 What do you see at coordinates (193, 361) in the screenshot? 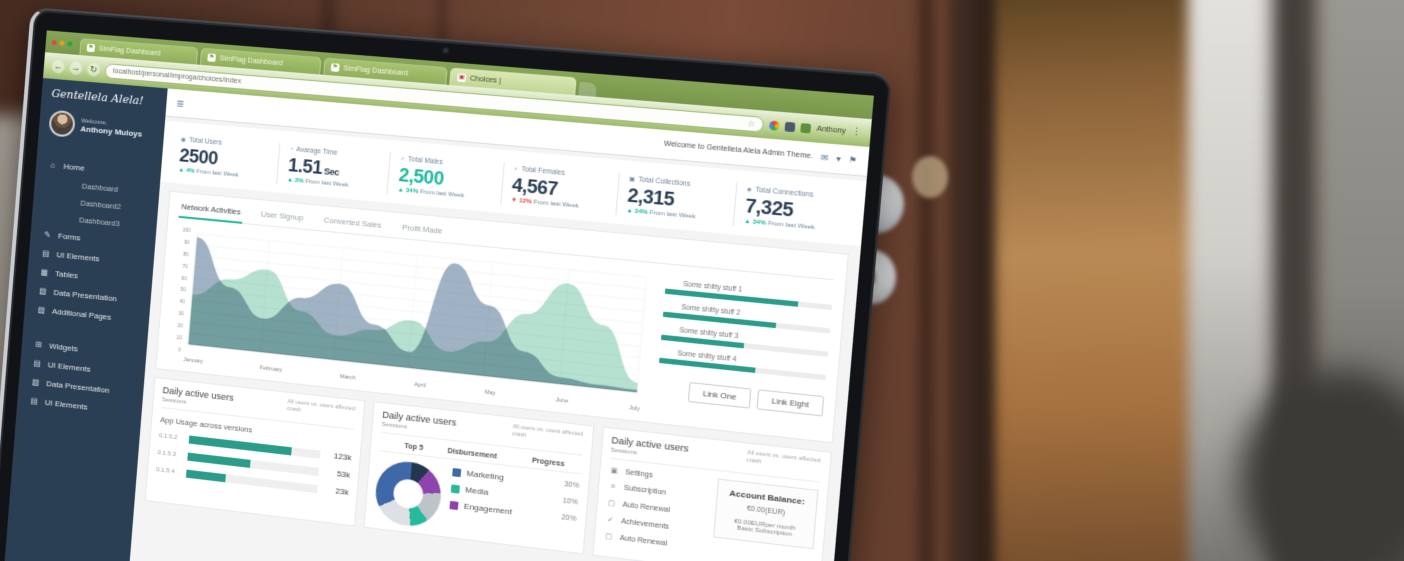
I see `x-axis-tick-label: January` at bounding box center [193, 361].